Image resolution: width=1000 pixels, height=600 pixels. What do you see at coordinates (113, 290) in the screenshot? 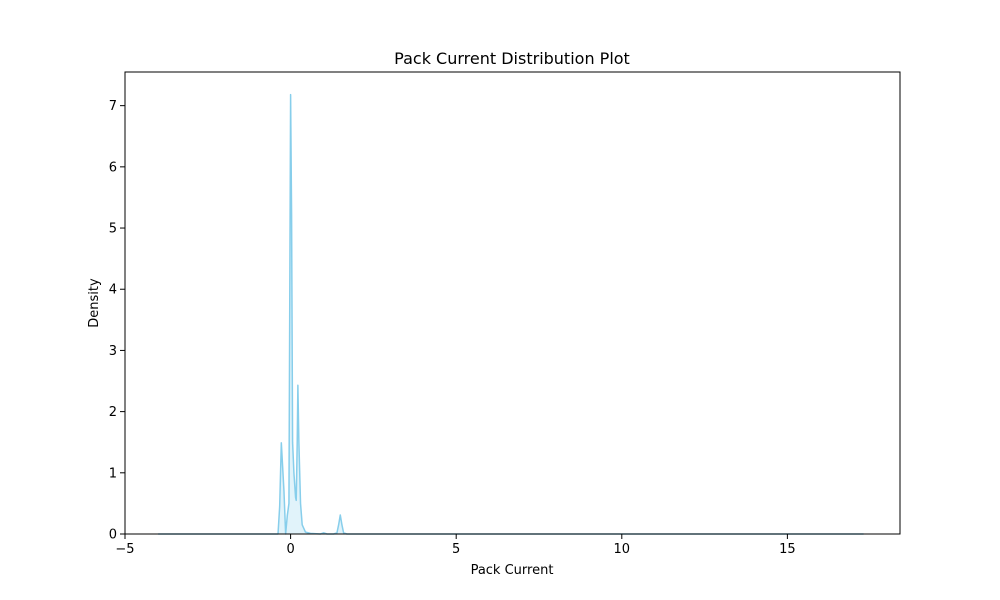
I see `y-tick-label: 4` at bounding box center [113, 290].